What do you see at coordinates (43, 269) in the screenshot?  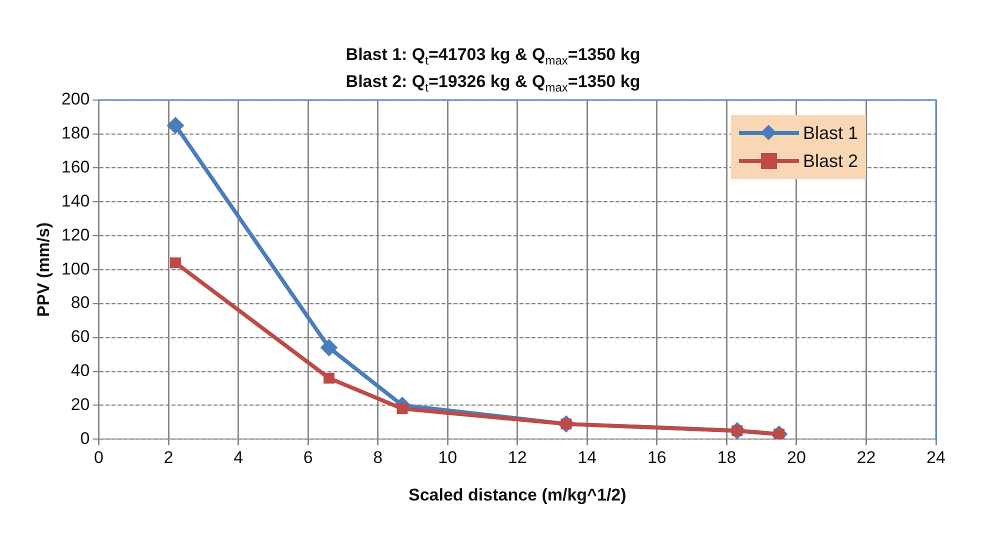 I see `y-axis-title: PPV (mm/s)` at bounding box center [43, 269].